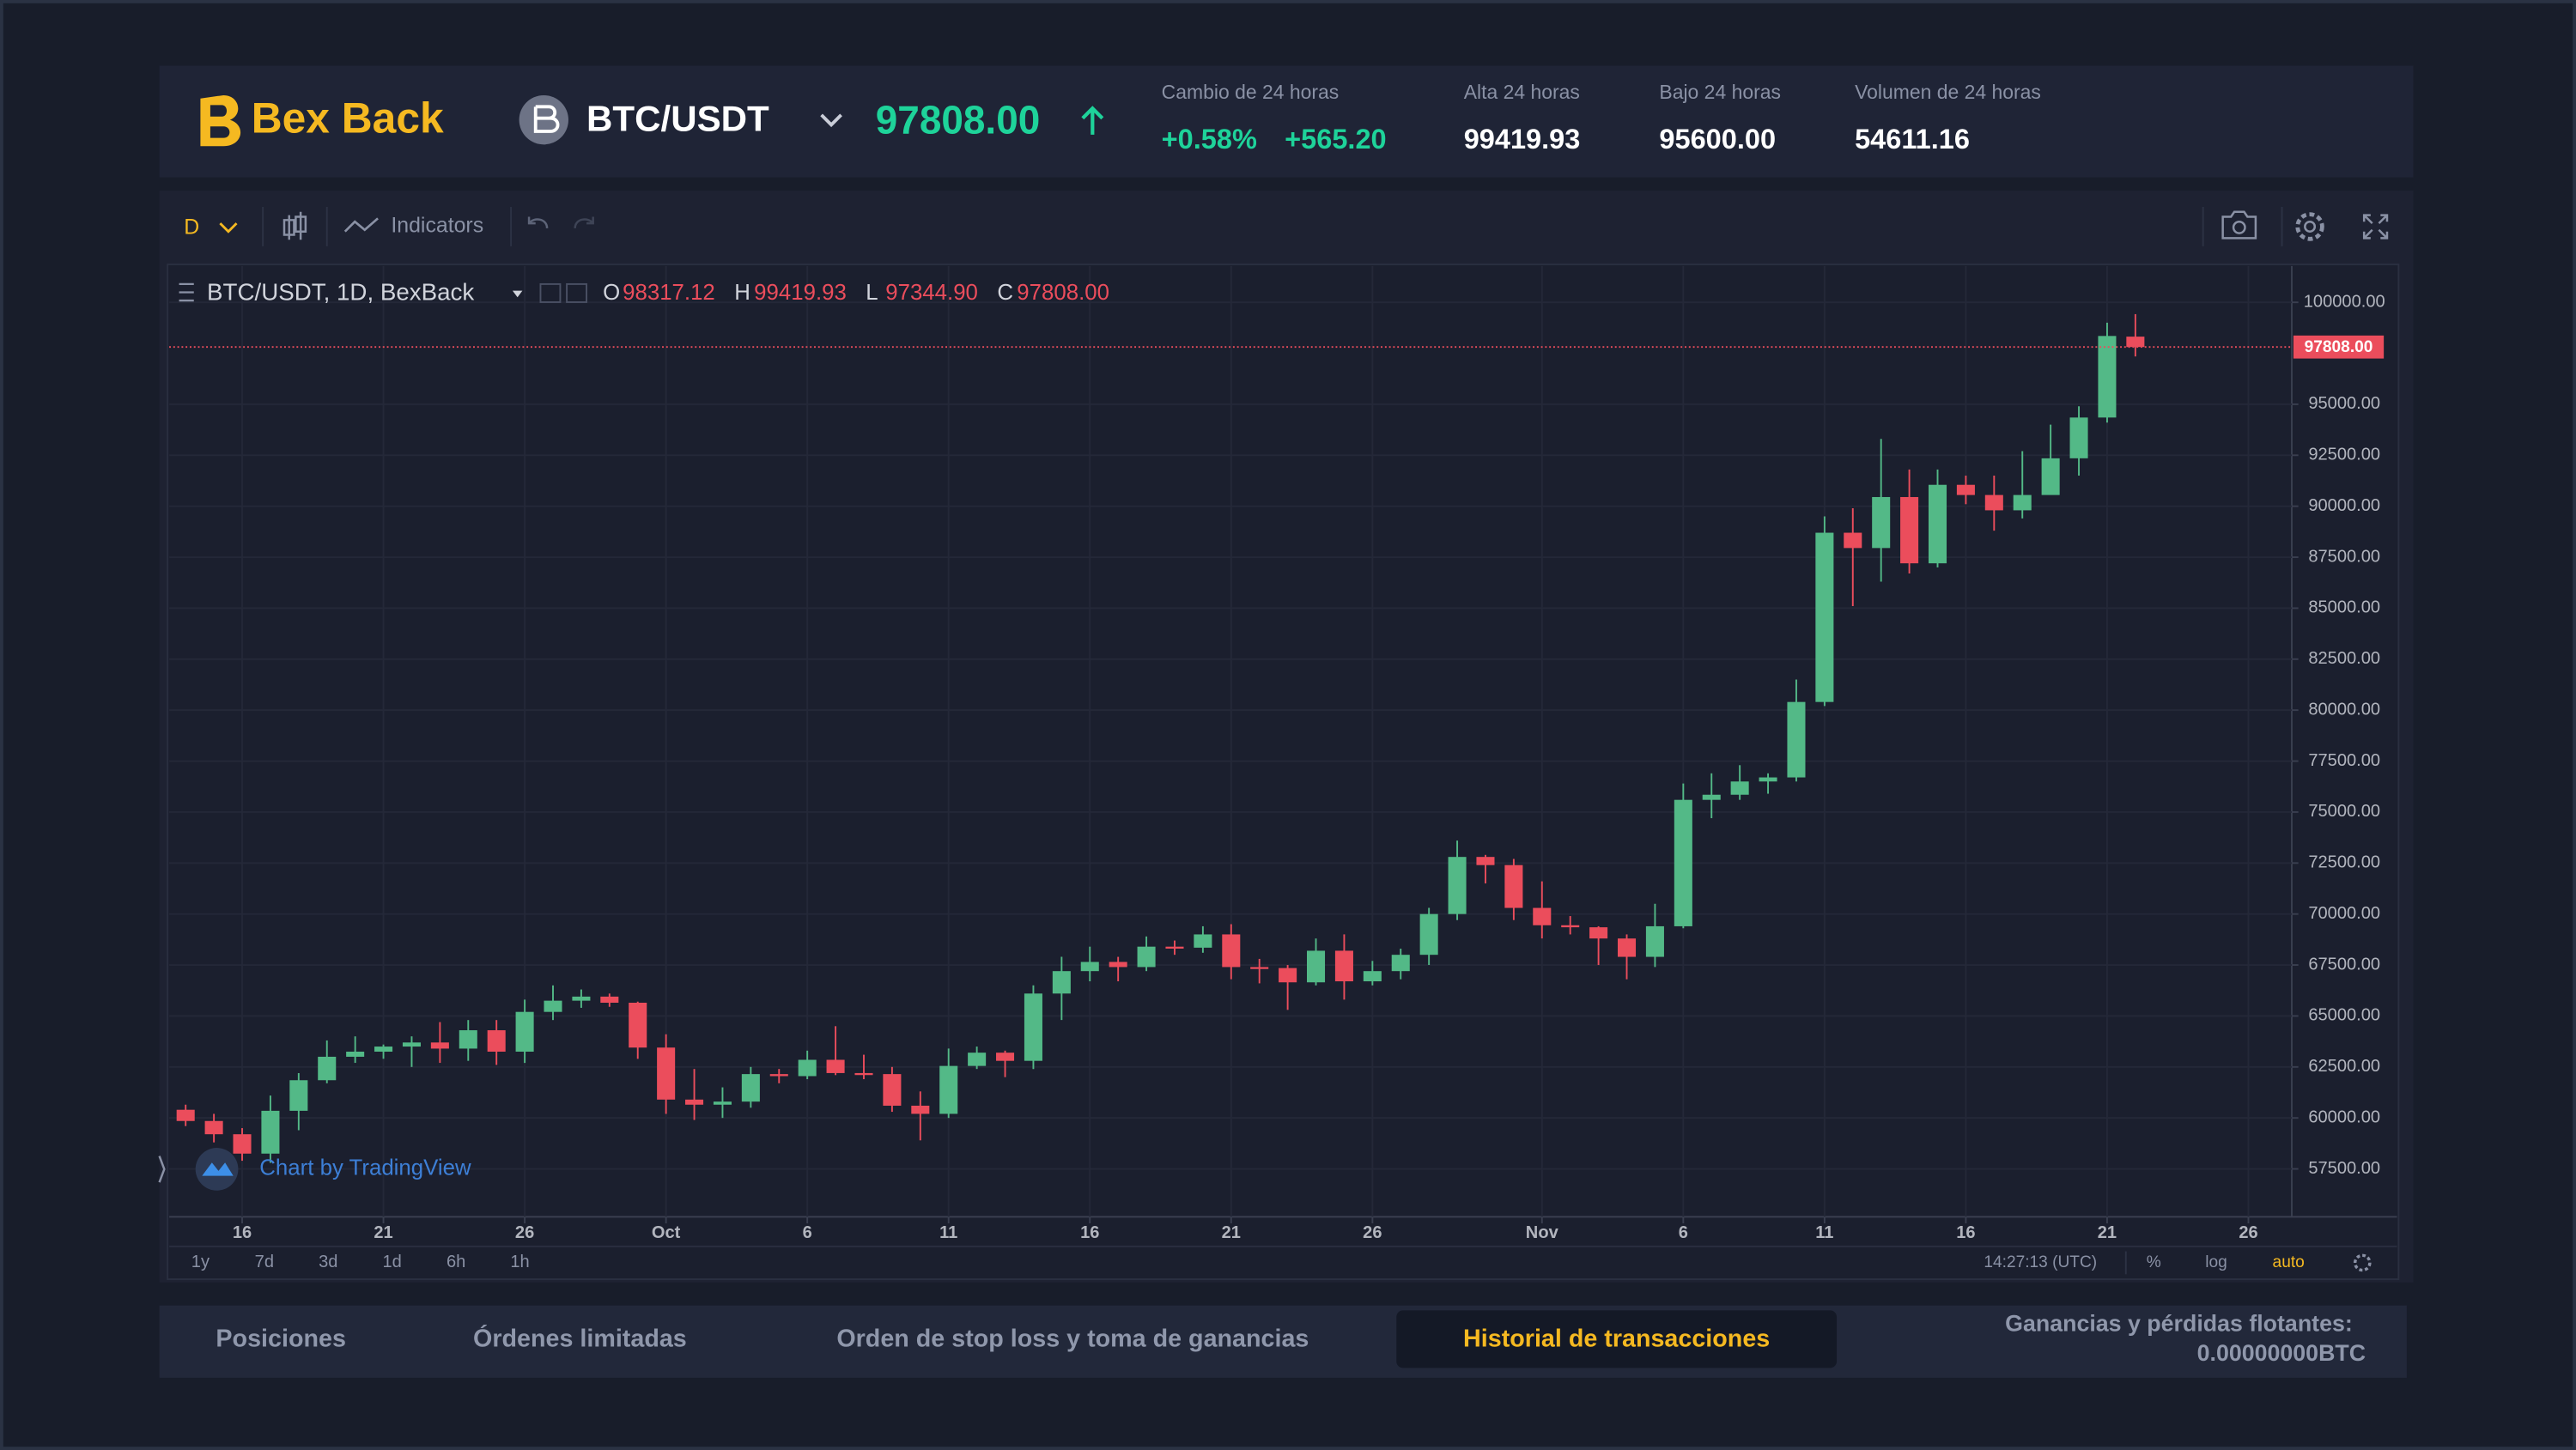  Describe the element at coordinates (264, 1262) in the screenshot. I see `range-button: 7d` at that location.